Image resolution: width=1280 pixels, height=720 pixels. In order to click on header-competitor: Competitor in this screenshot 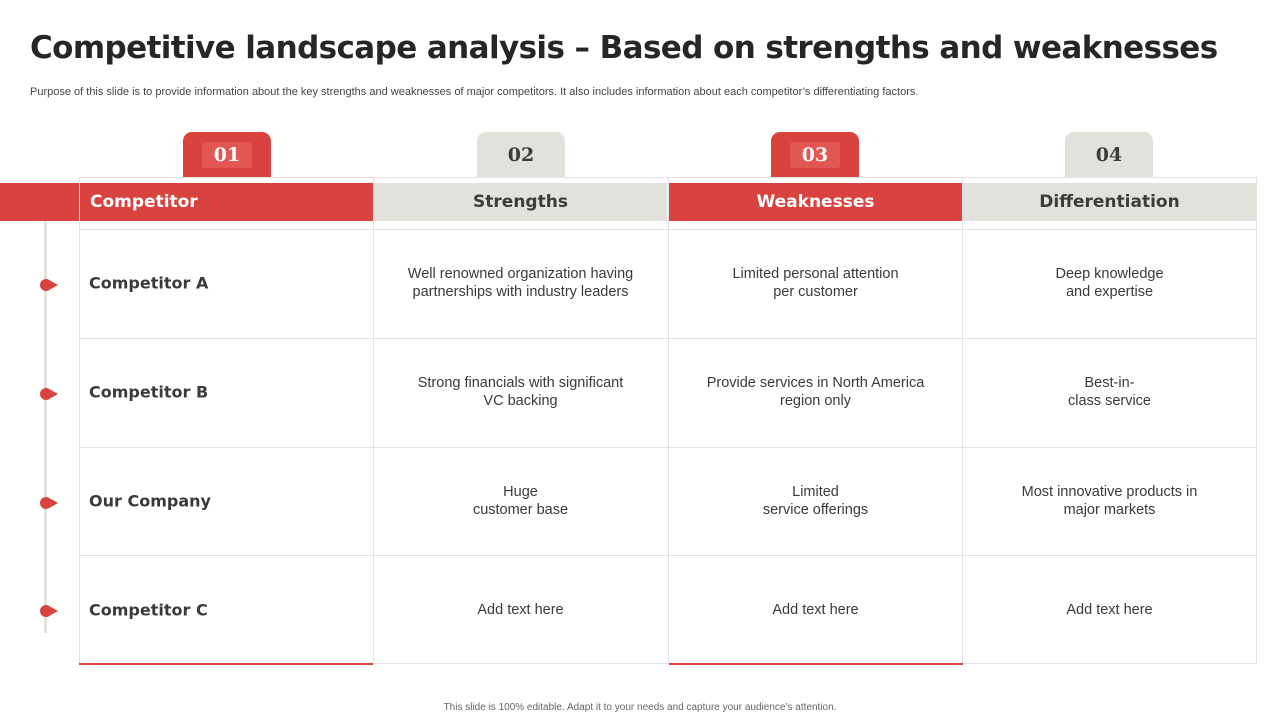, I will do `click(226, 202)`.